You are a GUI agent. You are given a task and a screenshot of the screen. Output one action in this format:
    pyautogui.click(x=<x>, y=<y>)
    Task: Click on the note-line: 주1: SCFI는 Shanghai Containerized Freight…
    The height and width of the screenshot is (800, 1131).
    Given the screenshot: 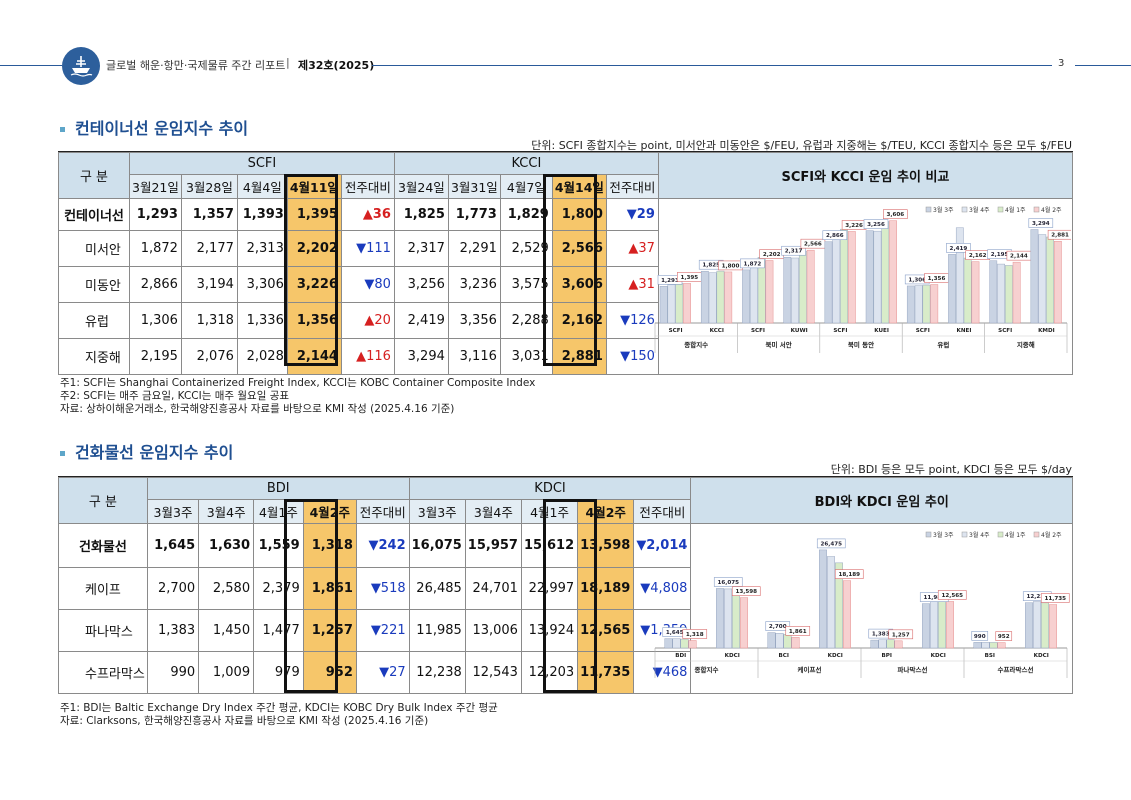 What is the action you would take?
    pyautogui.click(x=298, y=383)
    